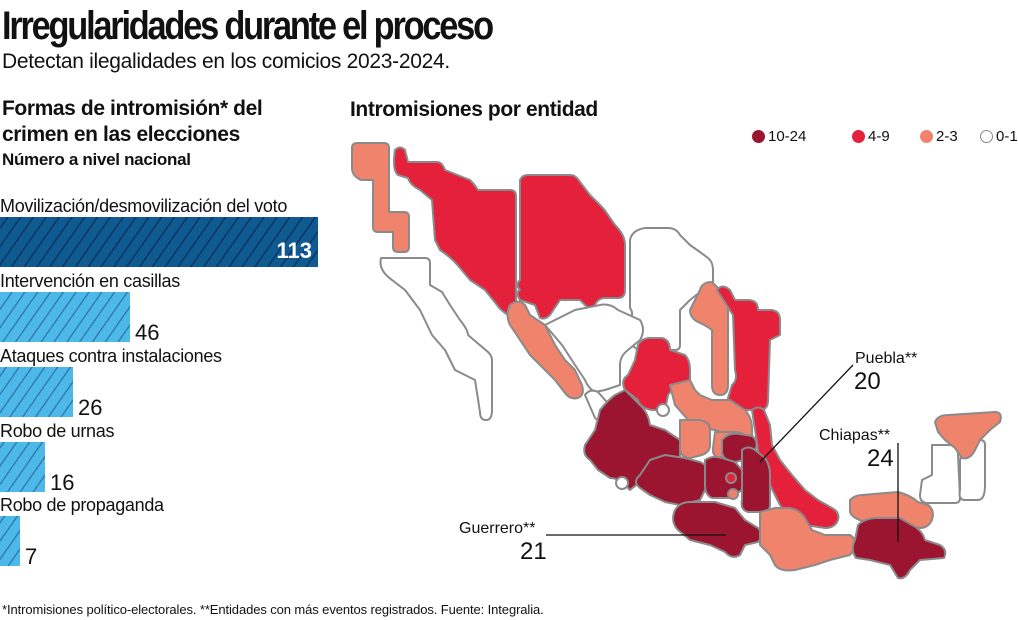  Describe the element at coordinates (867, 381) in the screenshot. I see `callout-puebla-value: 20` at that location.